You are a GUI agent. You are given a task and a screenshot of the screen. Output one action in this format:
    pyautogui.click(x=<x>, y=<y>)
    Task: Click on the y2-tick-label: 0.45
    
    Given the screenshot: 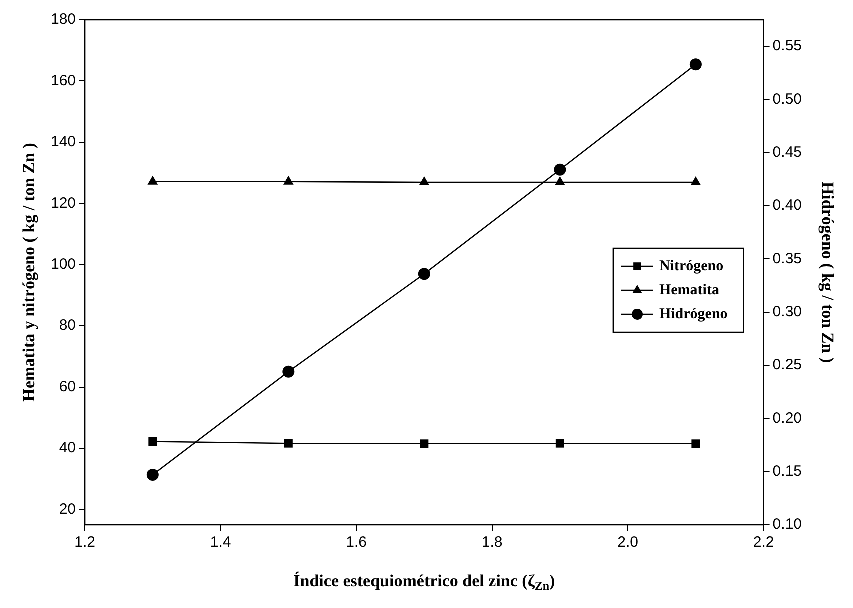 What is the action you would take?
    pyautogui.click(x=787, y=153)
    